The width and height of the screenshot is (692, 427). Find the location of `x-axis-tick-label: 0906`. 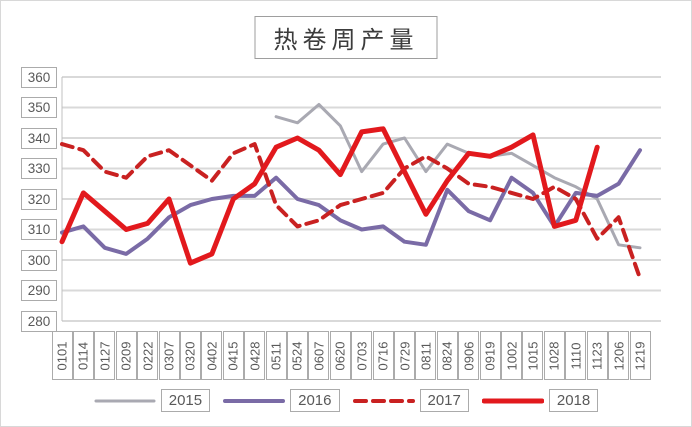

x-axis-tick-label: 0906 is located at coordinates (469, 355).